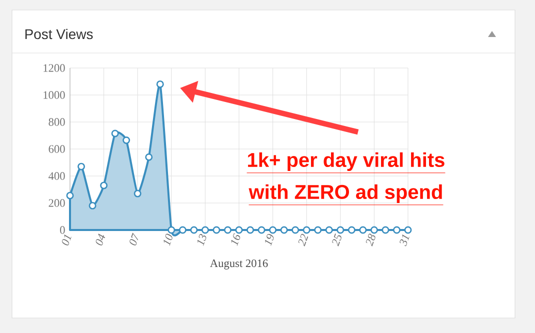 The height and width of the screenshot is (333, 535). What do you see at coordinates (54, 68) in the screenshot?
I see `y-tick-label: 1200` at bounding box center [54, 68].